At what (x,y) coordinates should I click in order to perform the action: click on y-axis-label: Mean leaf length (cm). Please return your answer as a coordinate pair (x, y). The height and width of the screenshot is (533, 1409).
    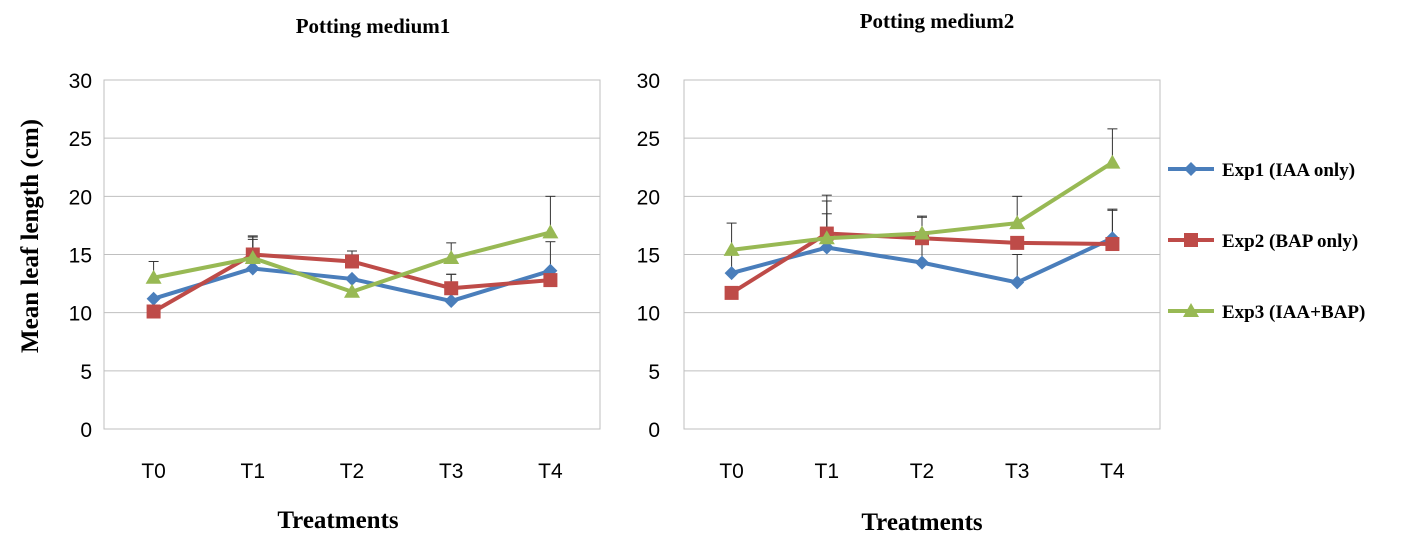
    Looking at the image, I should click on (30, 236).